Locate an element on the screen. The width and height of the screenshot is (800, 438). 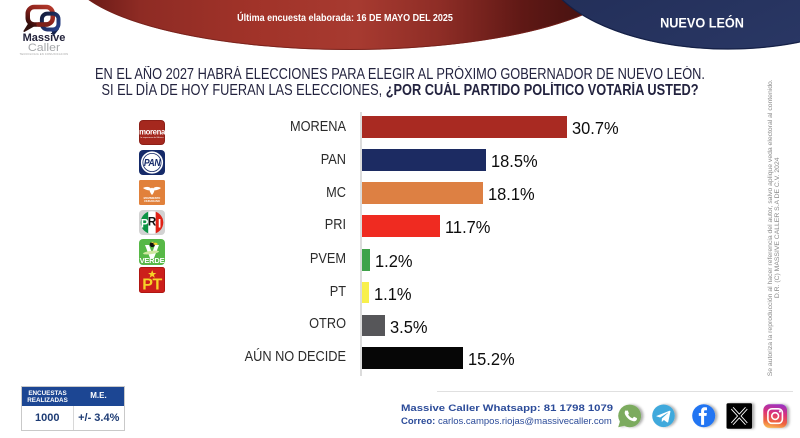
svg-text: VERDE is located at coordinates (152, 260).